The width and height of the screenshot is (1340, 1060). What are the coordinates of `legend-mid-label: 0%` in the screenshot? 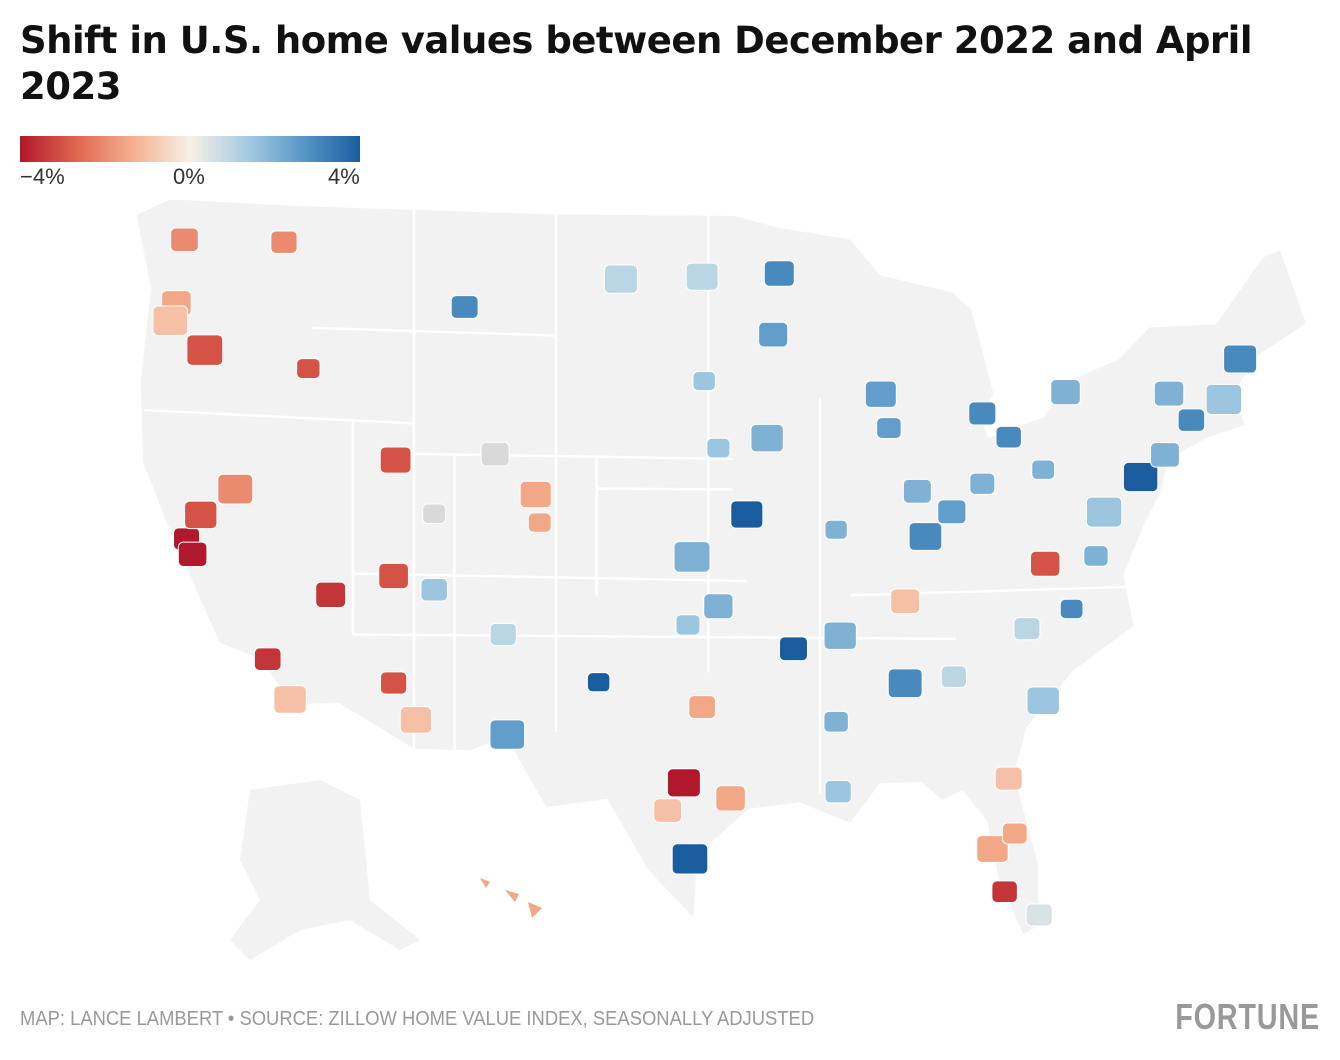 It's located at (189, 176).